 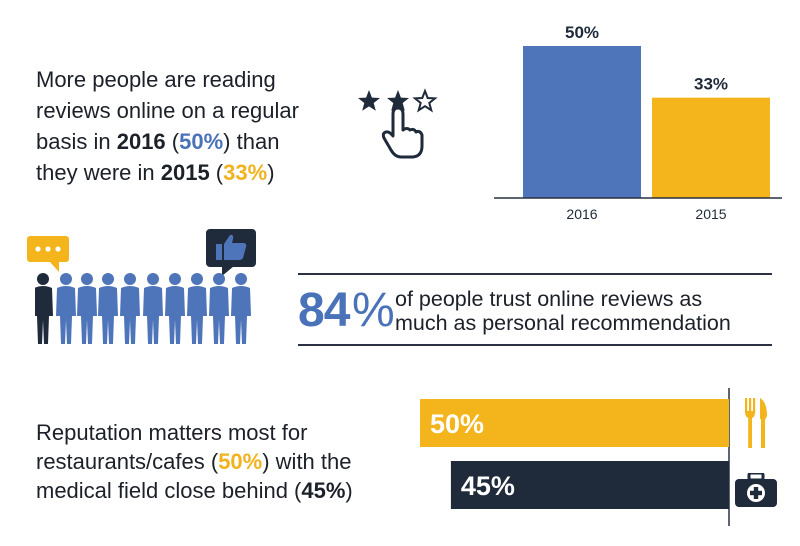 I want to click on rating-stars-hand-icon, so click(x=398, y=123).